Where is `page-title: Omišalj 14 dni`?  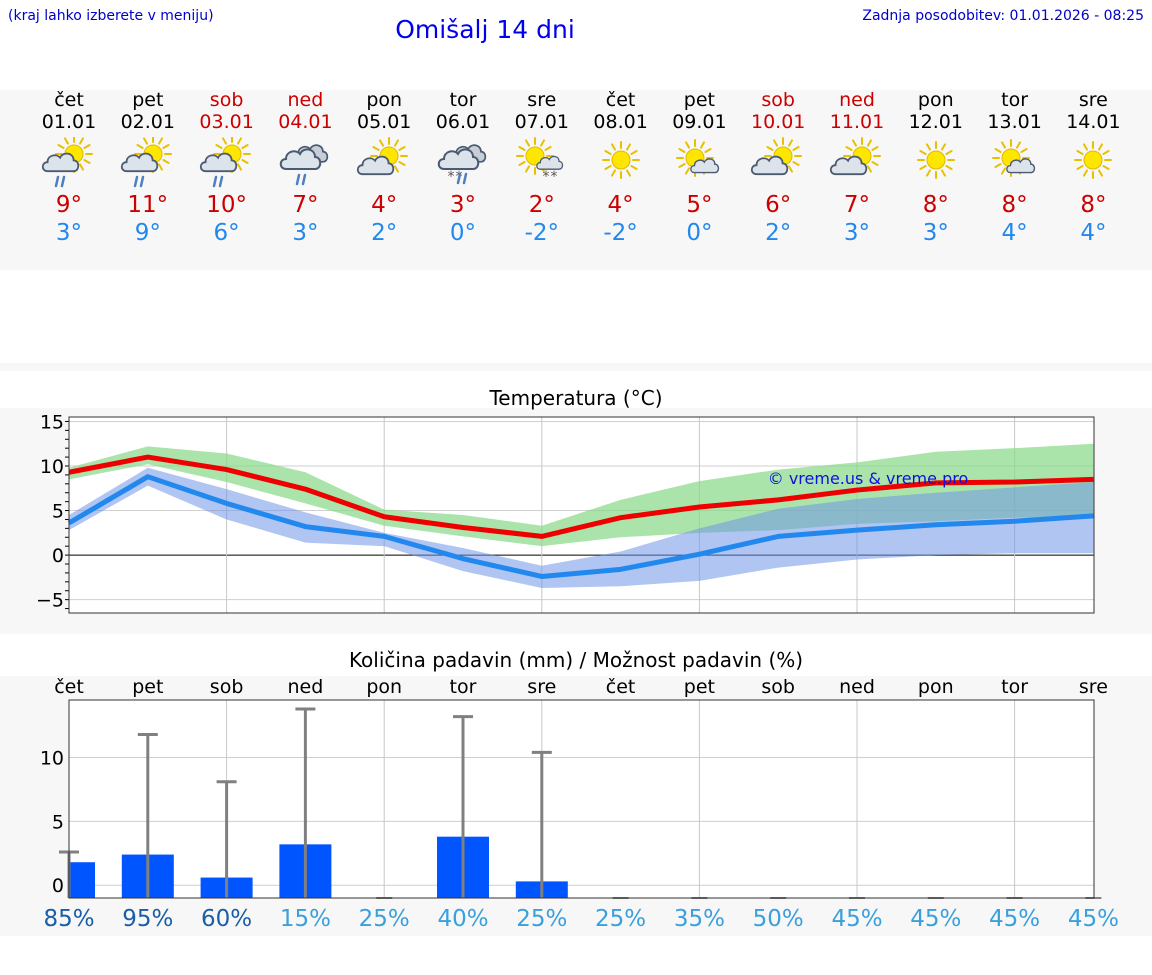 page-title: Omišalj 14 dni is located at coordinates (485, 29).